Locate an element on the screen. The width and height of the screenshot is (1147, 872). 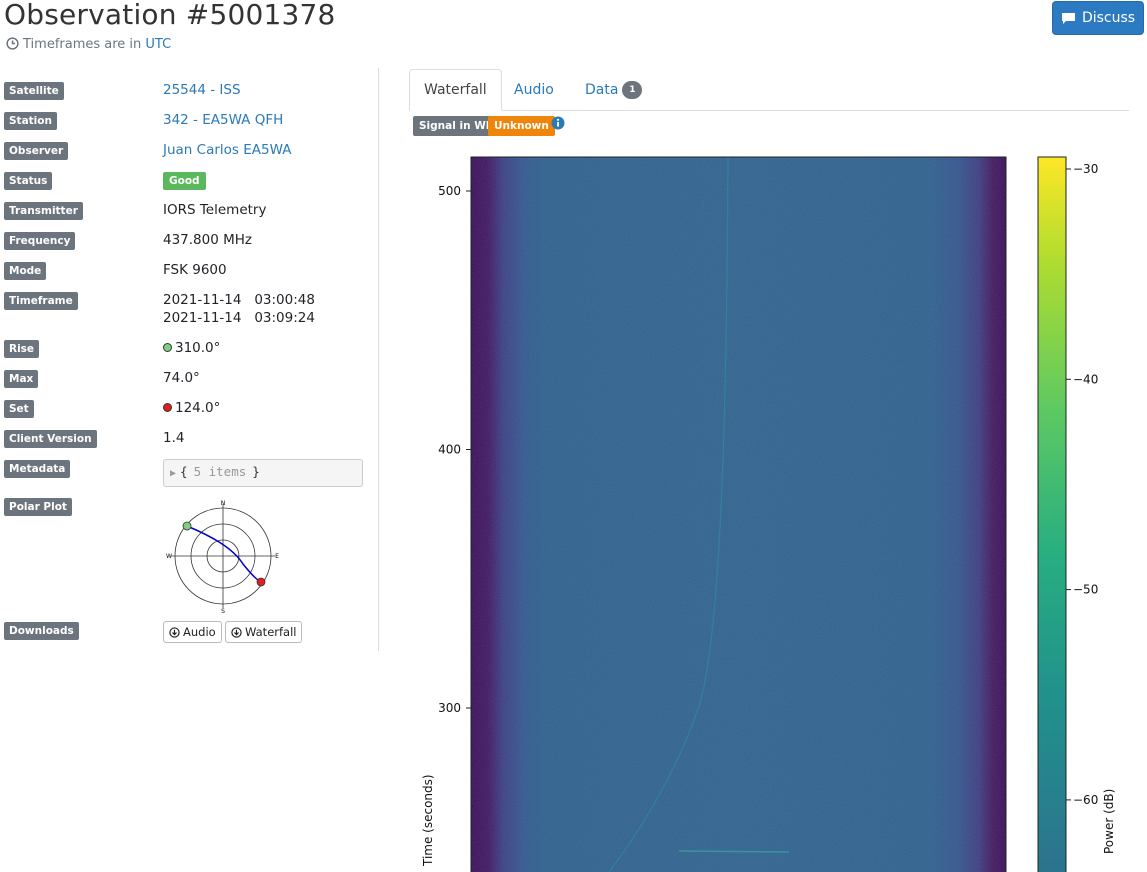
tab-audio-label: Audio is located at coordinates (534, 90).